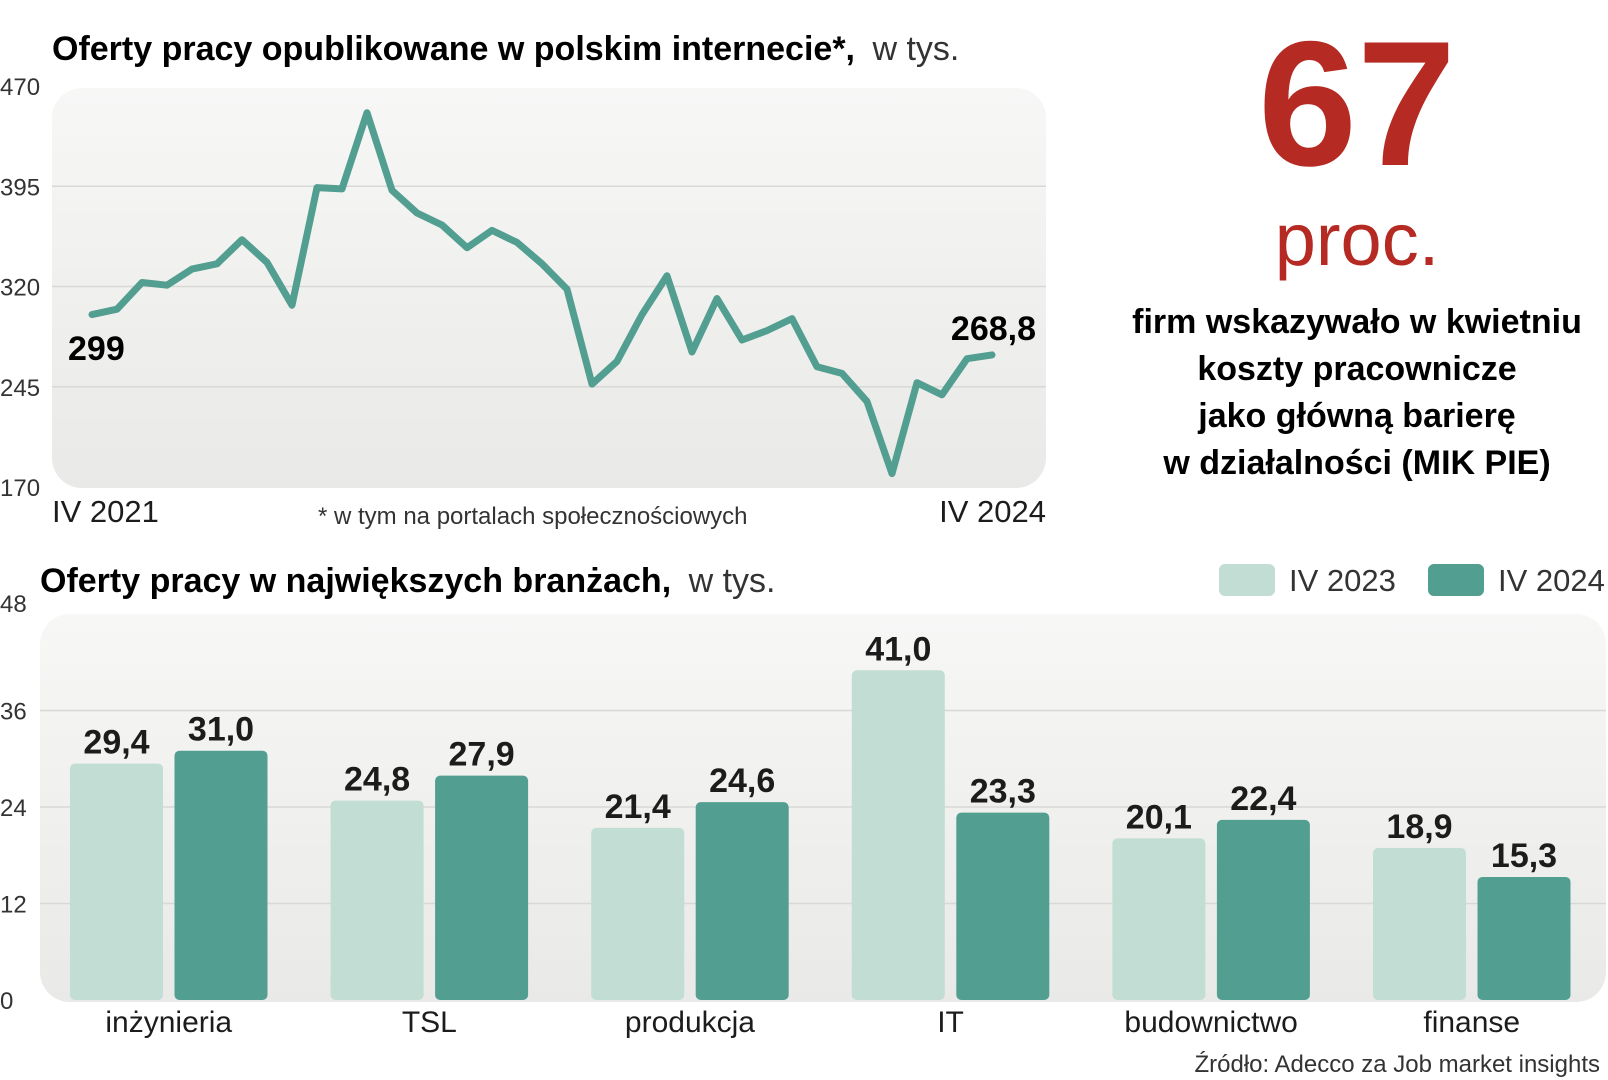 Image resolution: width=1608 pixels, height=1080 pixels. What do you see at coordinates (732, 581) in the screenshot?
I see `bar-chart-title-unit: w tys.` at bounding box center [732, 581].